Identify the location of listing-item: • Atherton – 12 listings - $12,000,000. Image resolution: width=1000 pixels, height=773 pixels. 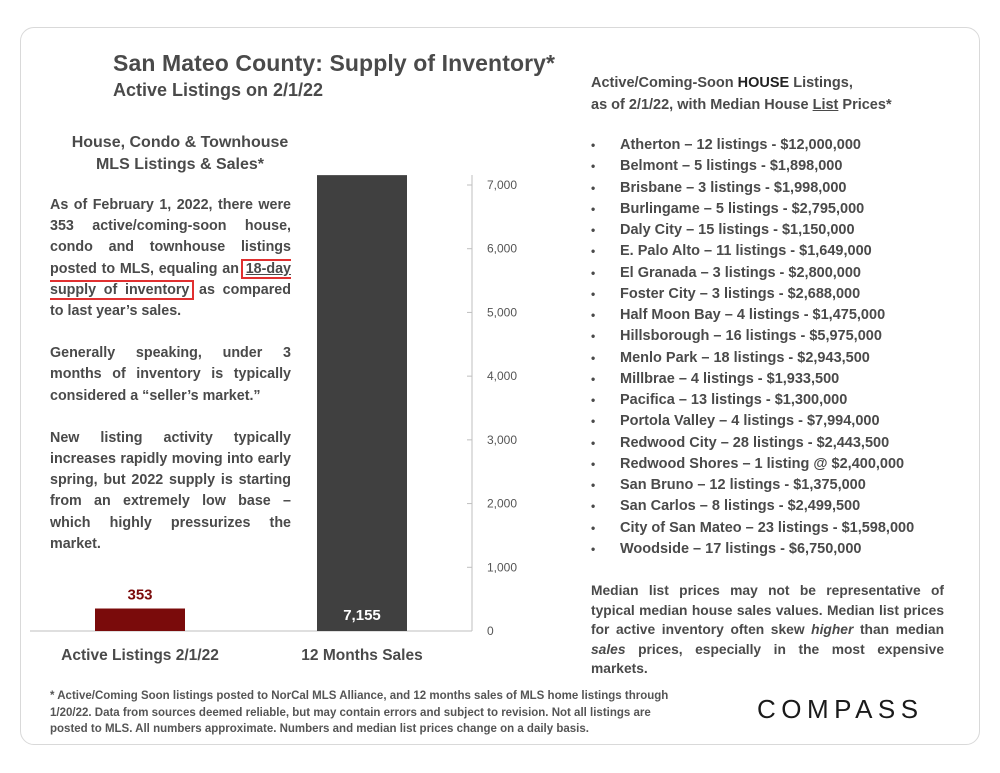
(752, 145).